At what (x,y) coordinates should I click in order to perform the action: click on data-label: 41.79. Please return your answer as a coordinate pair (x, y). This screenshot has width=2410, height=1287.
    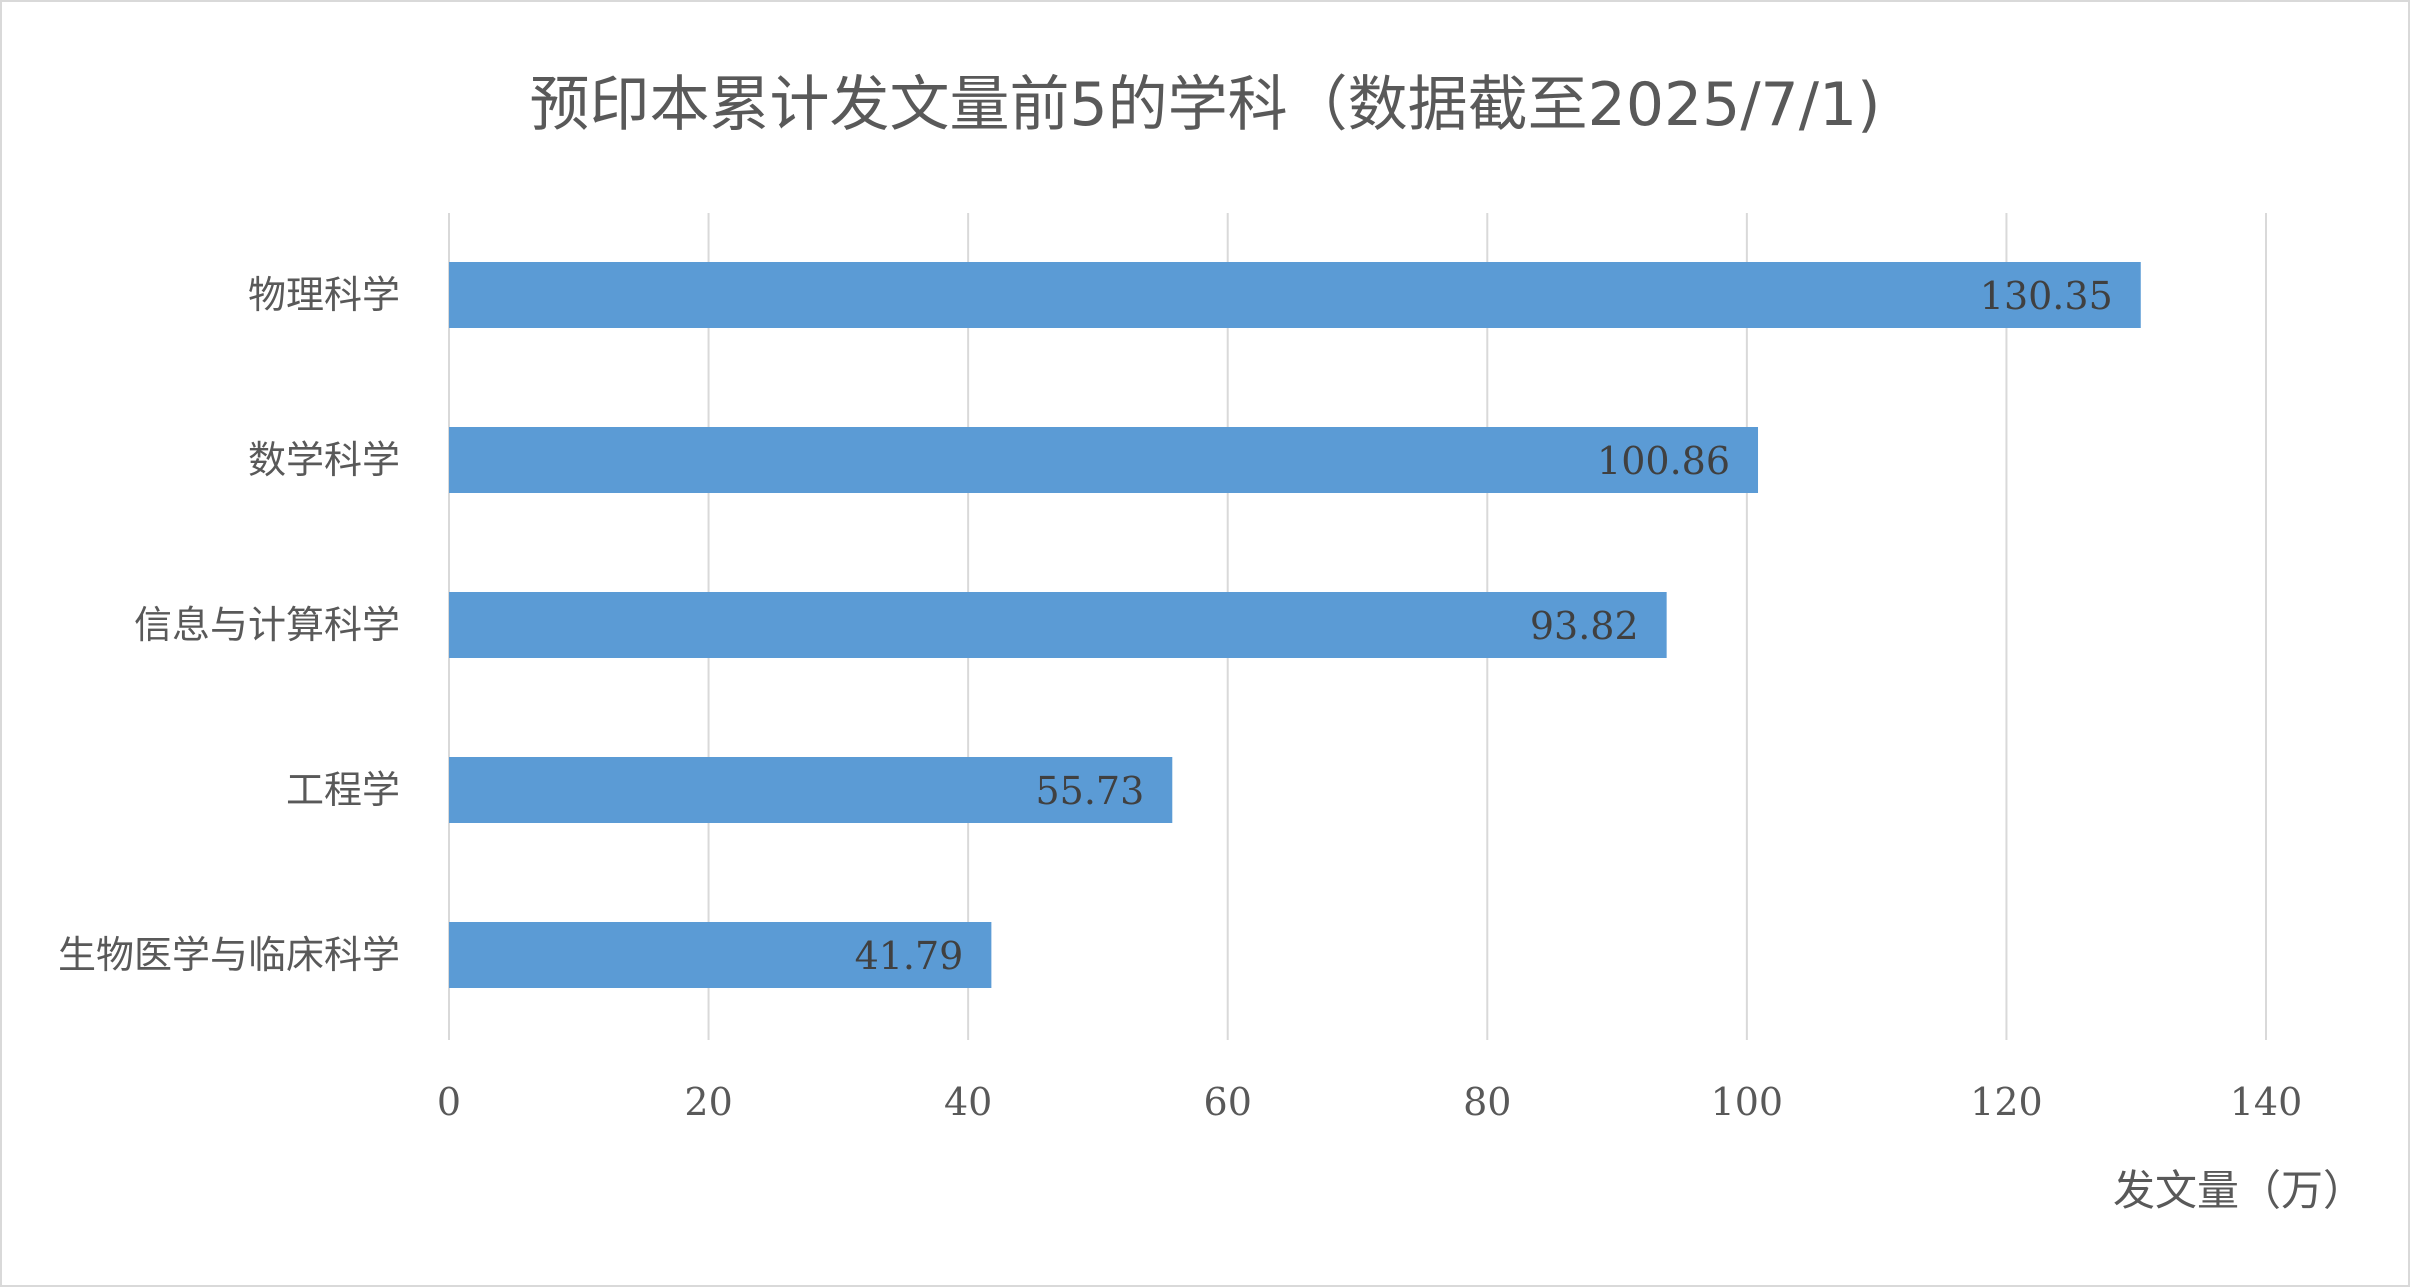
    Looking at the image, I should click on (909, 956).